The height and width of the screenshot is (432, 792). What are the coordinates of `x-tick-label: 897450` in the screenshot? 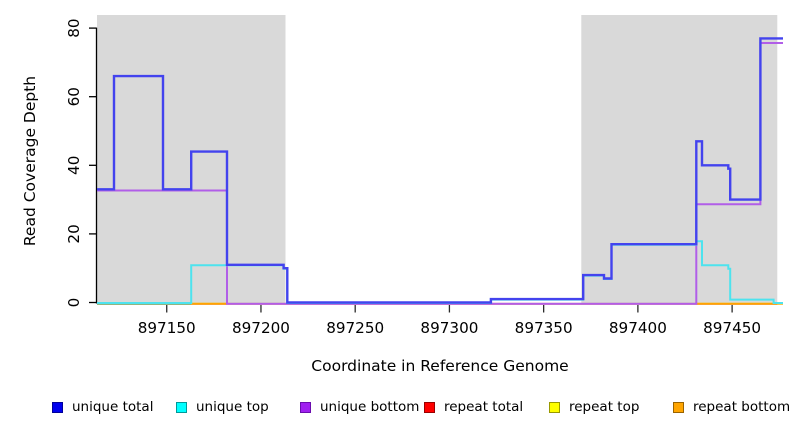 It's located at (732, 328).